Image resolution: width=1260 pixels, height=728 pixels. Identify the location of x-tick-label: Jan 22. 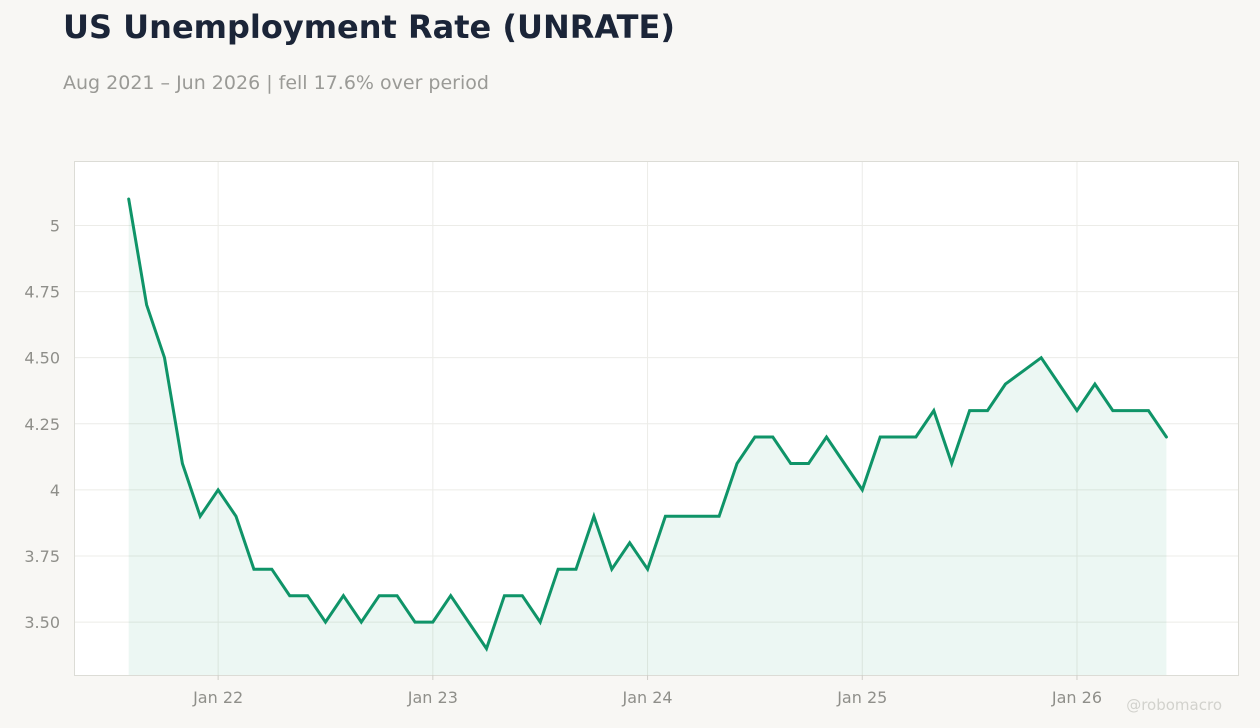
(217, 697).